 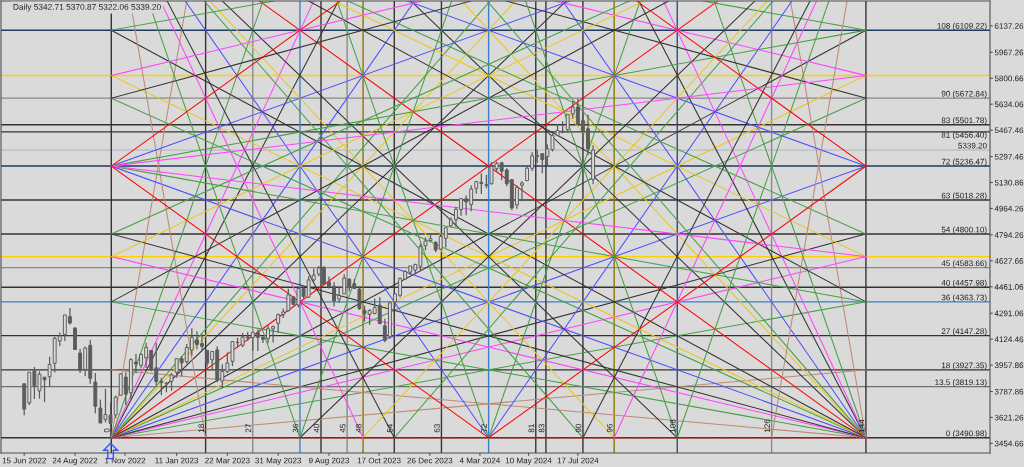 What do you see at coordinates (528, 461) in the screenshot?
I see `x-tick-label: 10 May 2024` at bounding box center [528, 461].